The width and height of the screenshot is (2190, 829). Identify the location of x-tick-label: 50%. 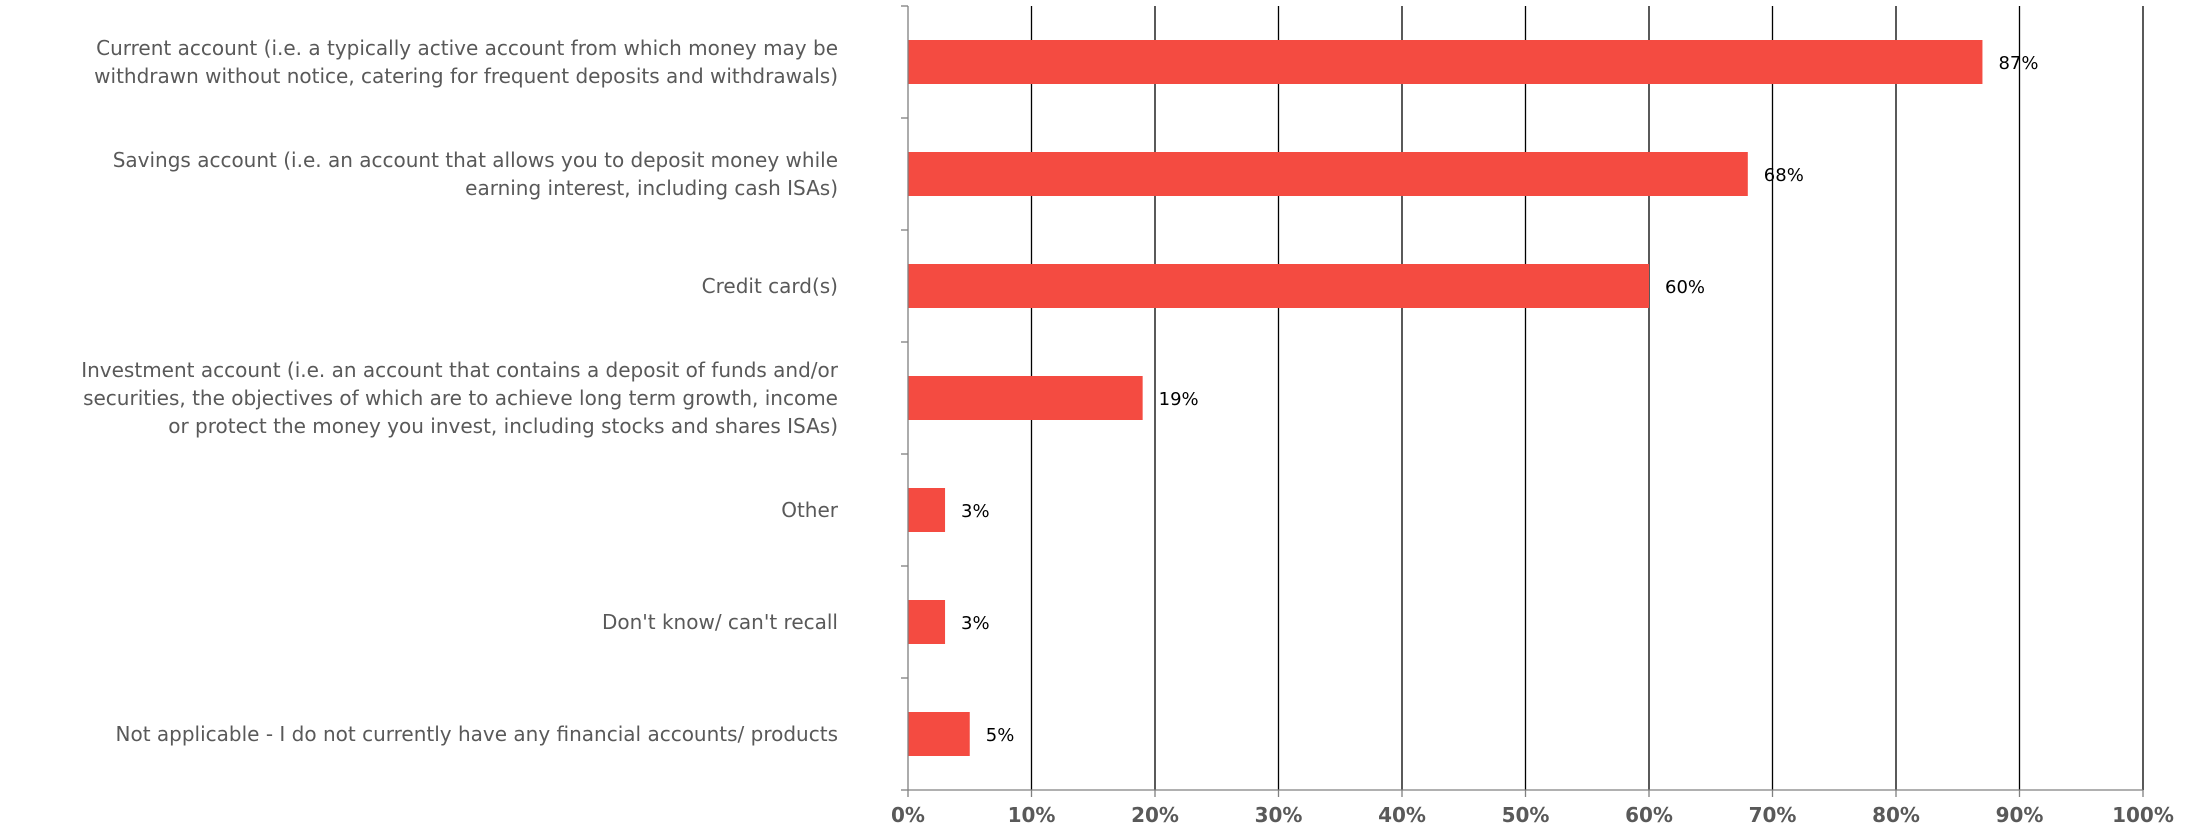
(1526, 815).